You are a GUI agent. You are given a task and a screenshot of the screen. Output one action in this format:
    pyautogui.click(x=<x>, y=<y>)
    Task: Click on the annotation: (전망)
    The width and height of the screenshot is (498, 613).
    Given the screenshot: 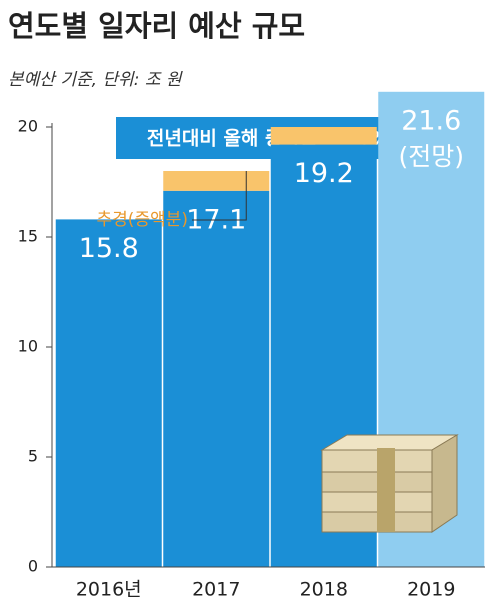 What is the action you would take?
    pyautogui.click(x=431, y=156)
    